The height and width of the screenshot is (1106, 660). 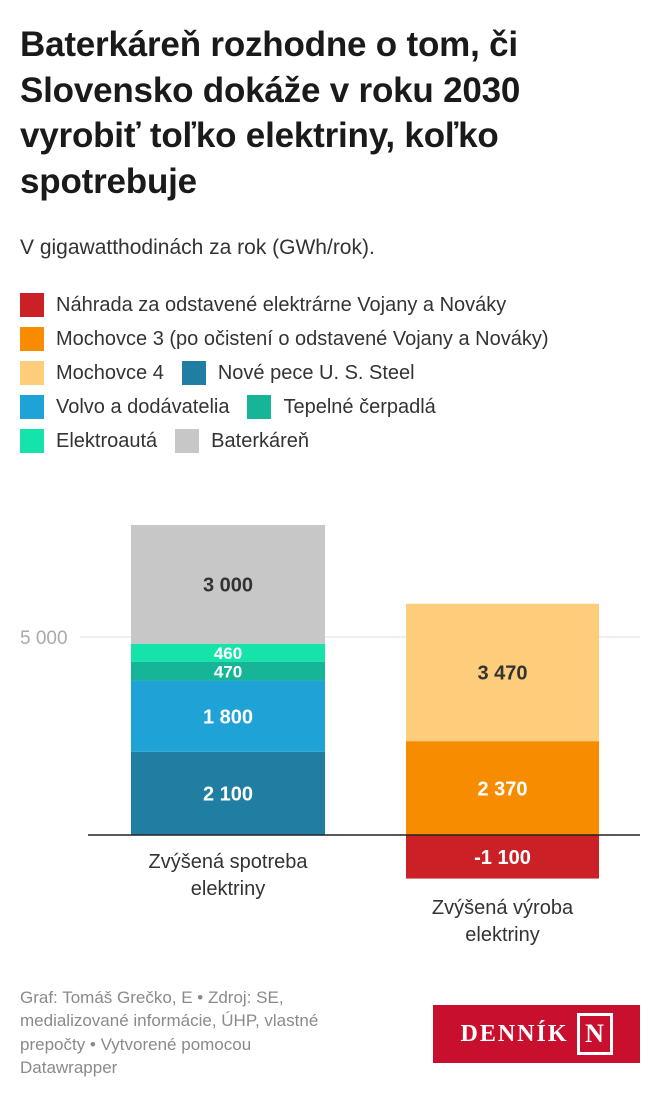 I want to click on legend-row: Mochovce 4 Nové pece U. S. Steel, so click(x=335, y=373).